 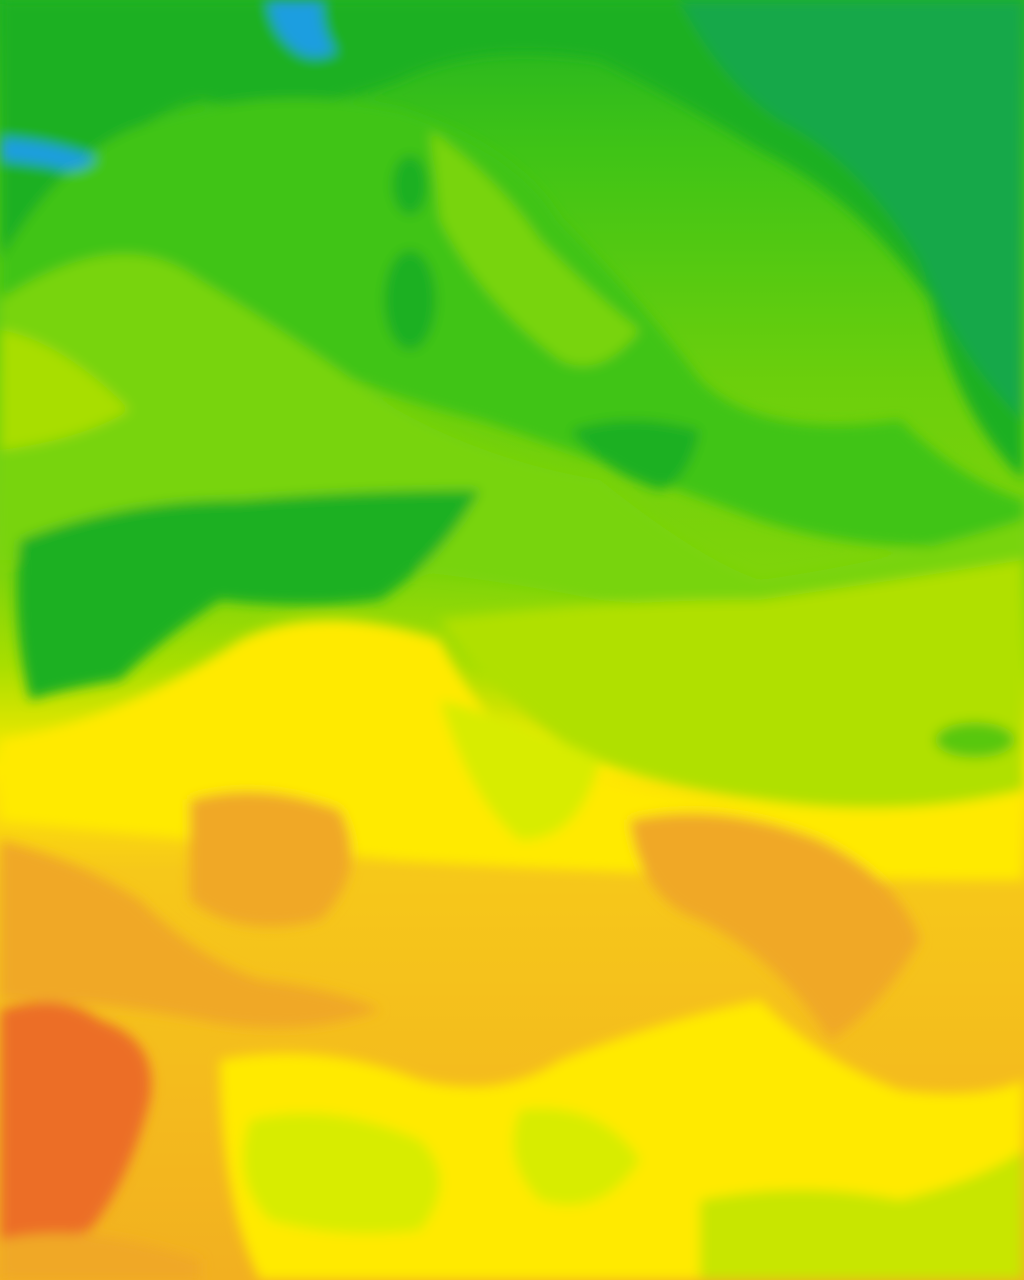 What do you see at coordinates (76, 1126) in the screenshot?
I see `contour-dark-orange-southwest` at bounding box center [76, 1126].